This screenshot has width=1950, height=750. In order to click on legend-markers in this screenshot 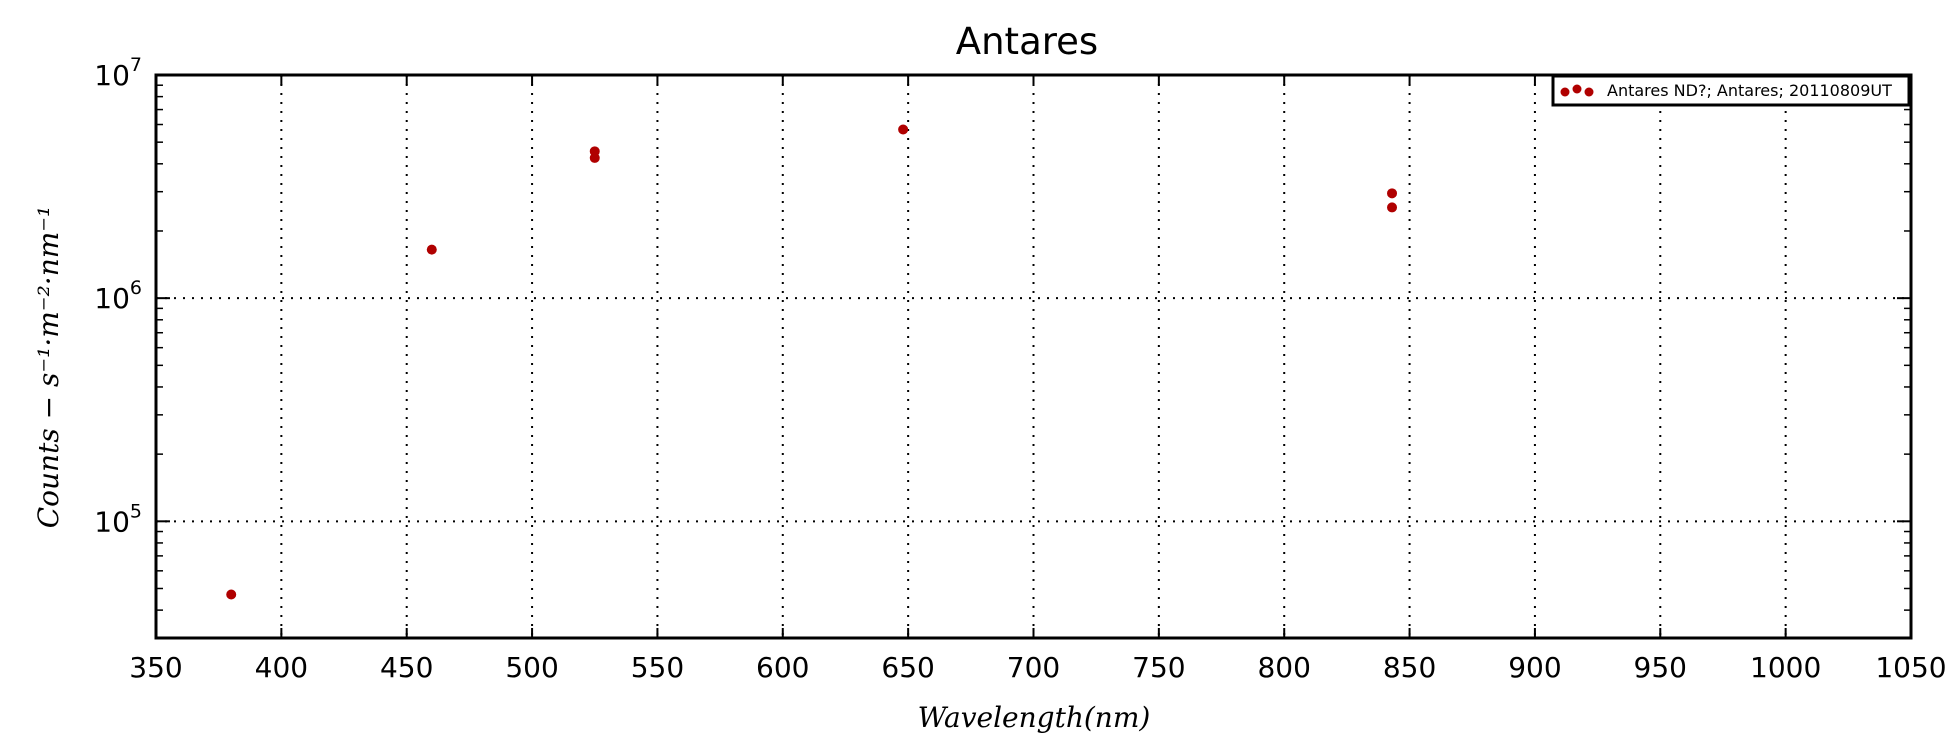, I will do `click(1577, 90)`.